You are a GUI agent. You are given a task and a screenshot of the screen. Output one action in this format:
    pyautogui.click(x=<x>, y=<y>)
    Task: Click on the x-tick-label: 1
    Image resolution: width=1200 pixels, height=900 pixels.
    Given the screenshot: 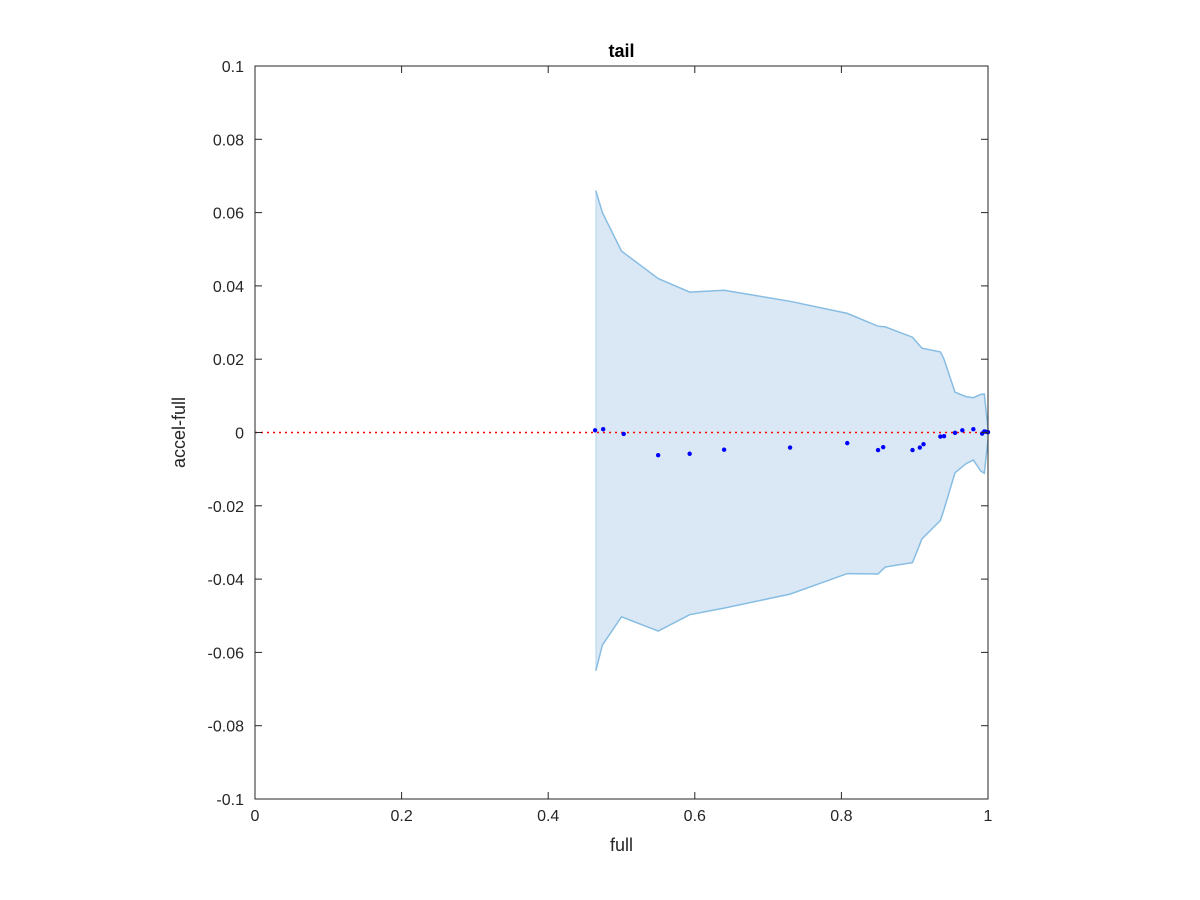 What is the action you would take?
    pyautogui.click(x=988, y=816)
    